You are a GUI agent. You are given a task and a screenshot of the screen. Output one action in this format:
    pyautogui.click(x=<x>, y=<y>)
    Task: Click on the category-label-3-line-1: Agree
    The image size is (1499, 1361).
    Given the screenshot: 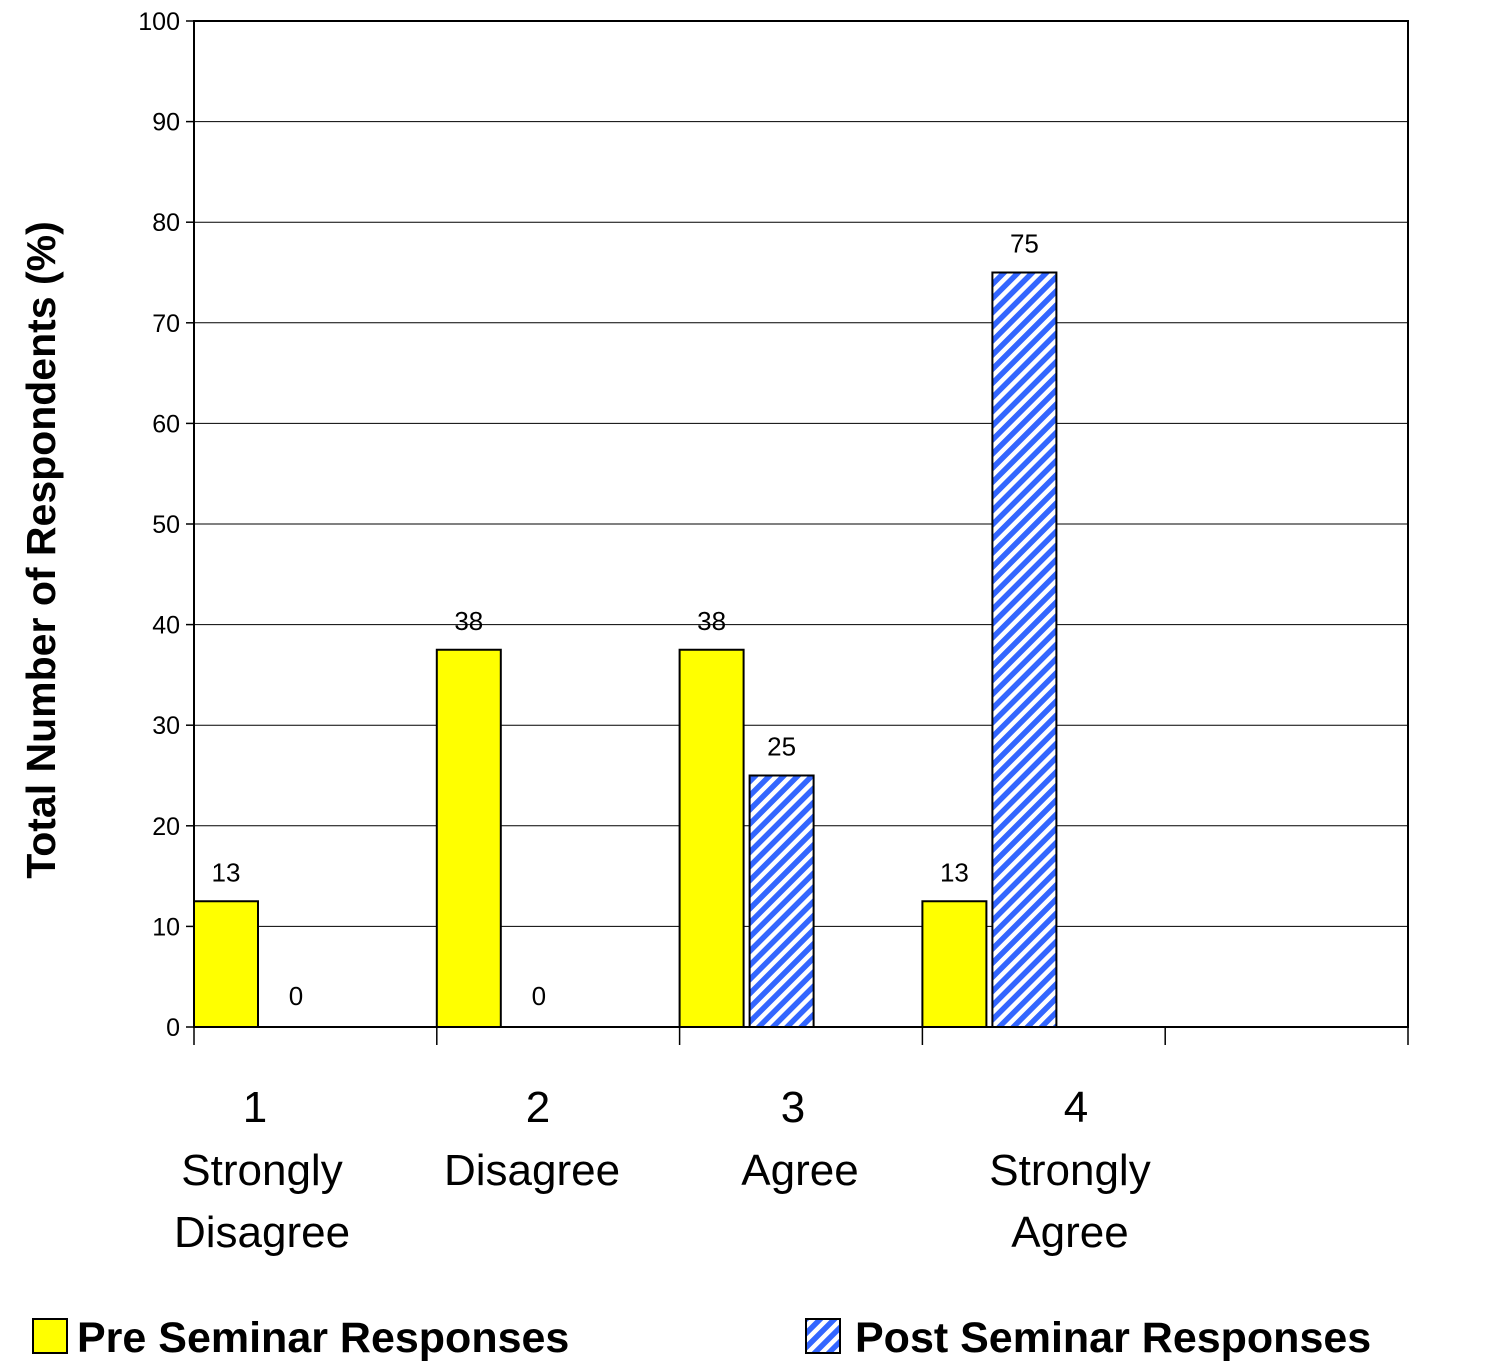 What is the action you would take?
    pyautogui.click(x=799, y=1170)
    